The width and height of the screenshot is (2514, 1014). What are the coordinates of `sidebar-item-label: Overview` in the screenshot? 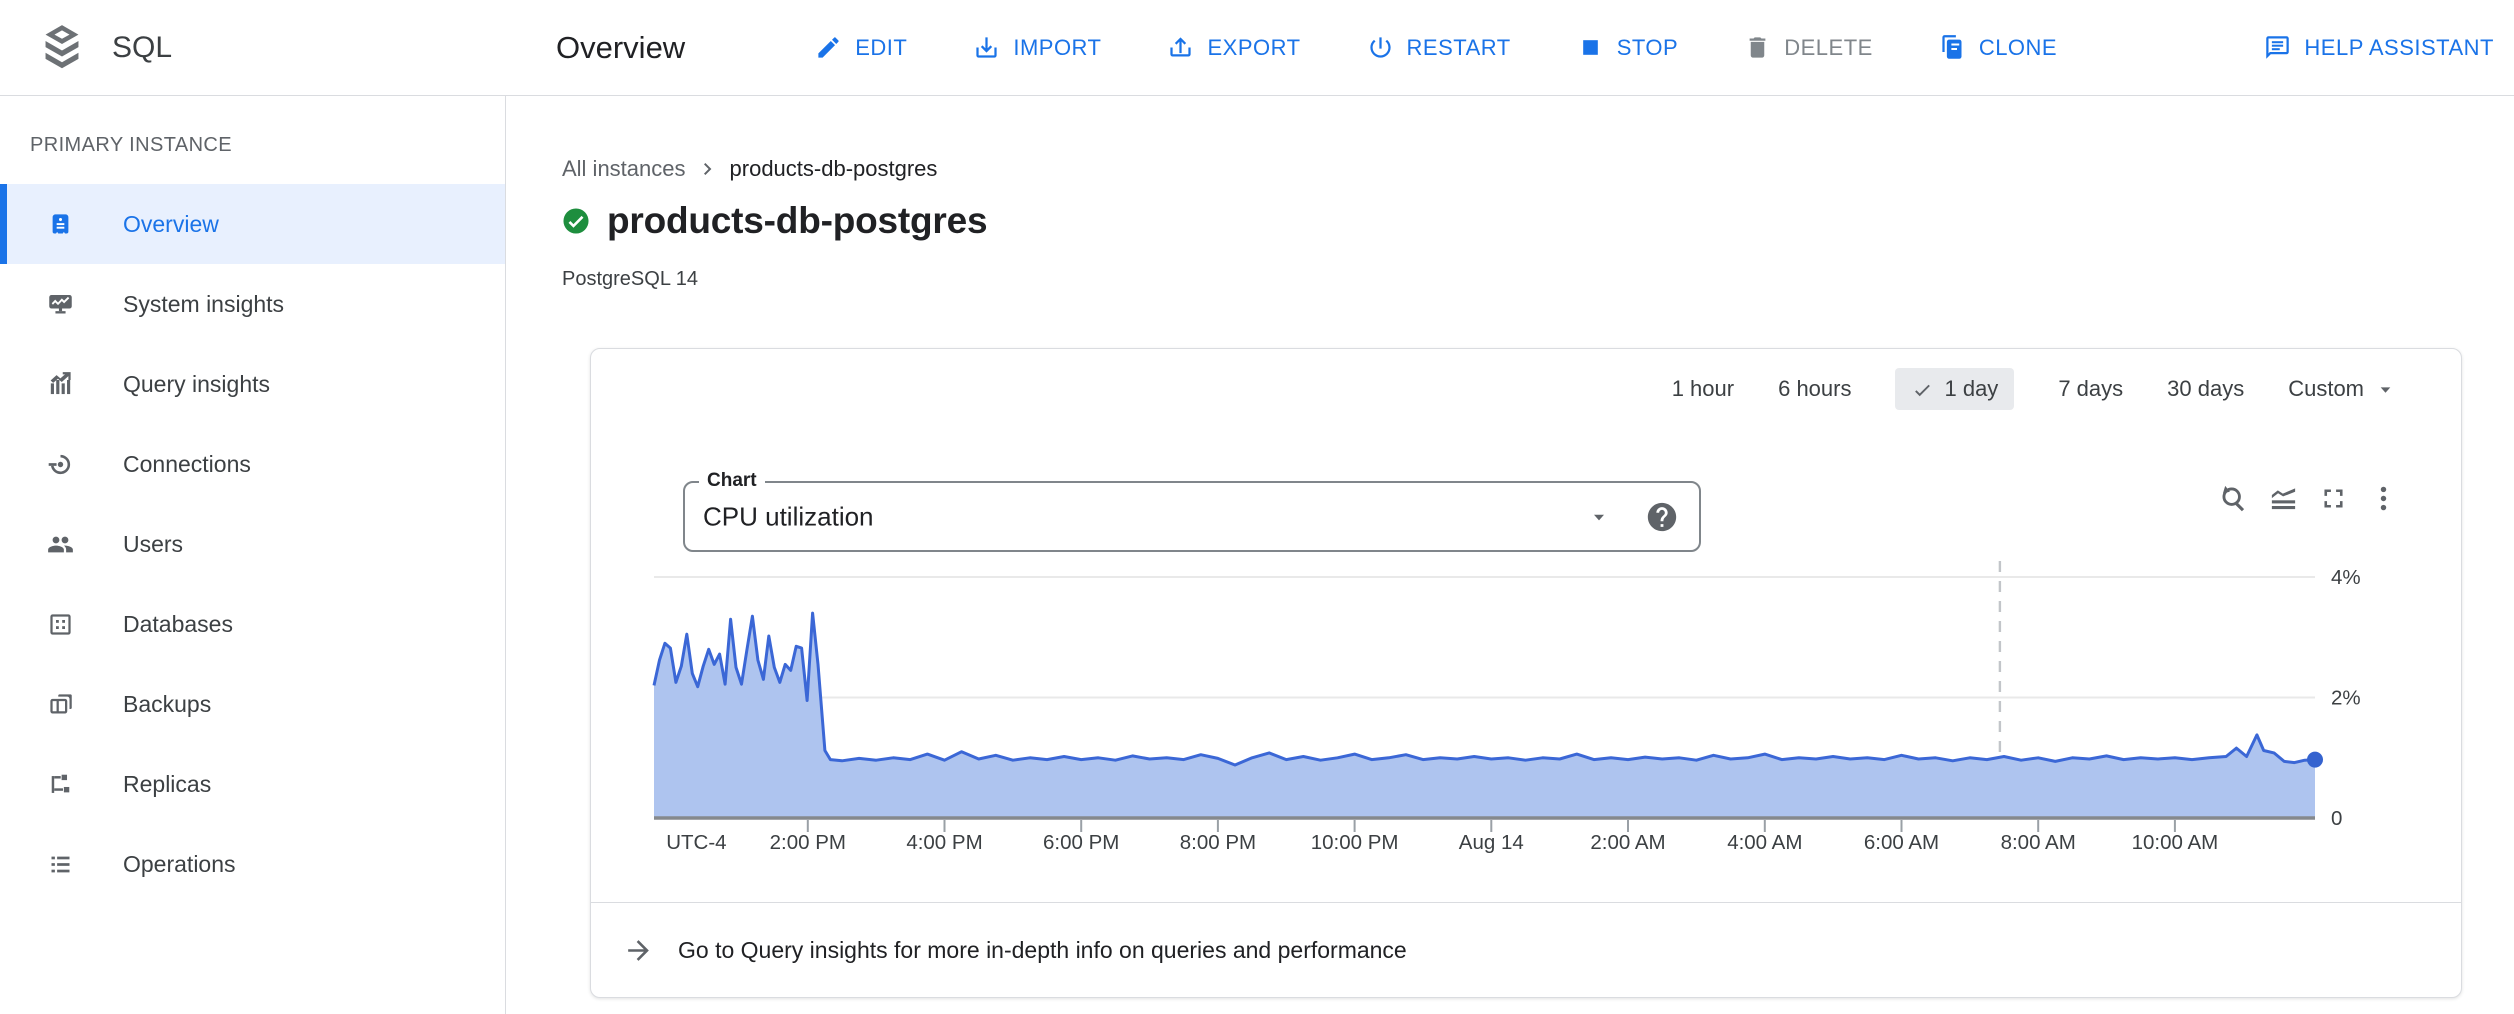 It's located at (171, 223).